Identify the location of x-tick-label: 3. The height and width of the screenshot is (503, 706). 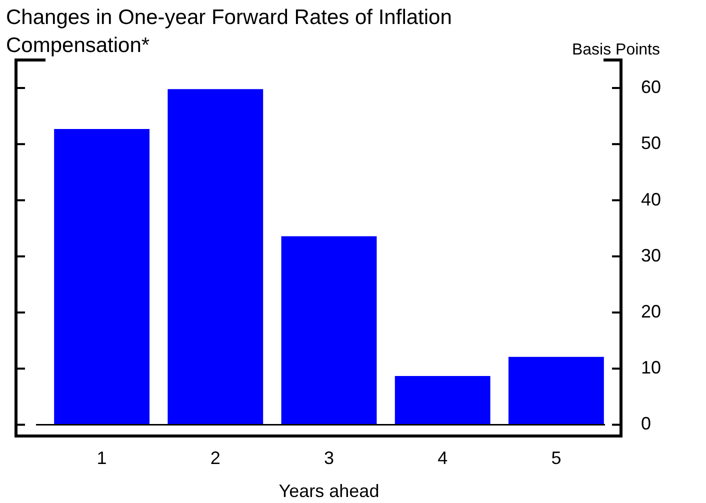
(329, 458).